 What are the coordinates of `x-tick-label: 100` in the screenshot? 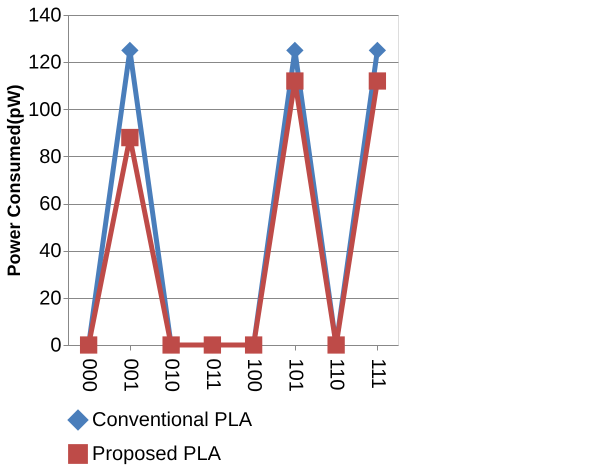 It's located at (254, 375).